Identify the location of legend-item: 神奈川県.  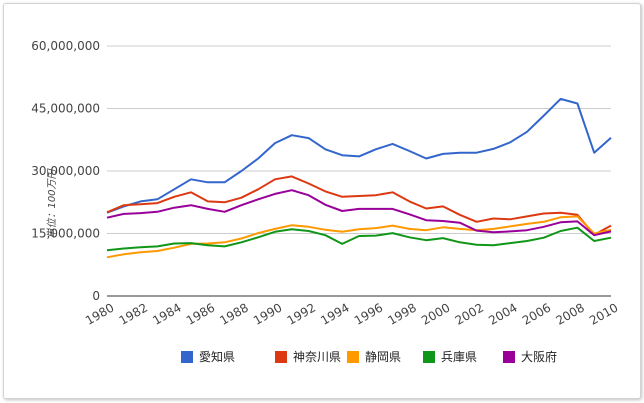
(308, 357).